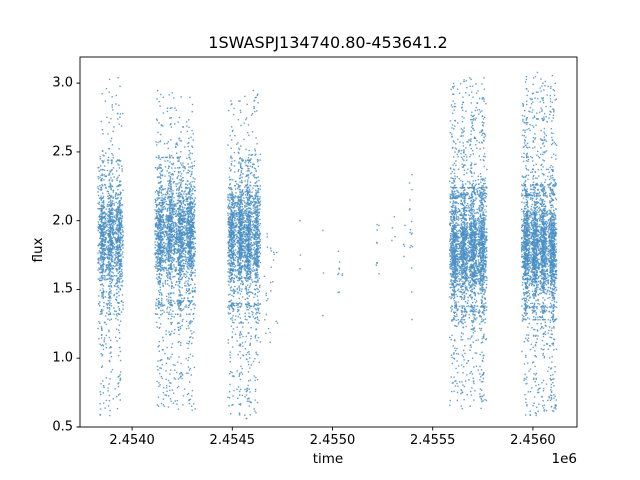 This screenshot has height=480, width=640. Describe the element at coordinates (62, 152) in the screenshot. I see `y-tick-label: 2.5` at that location.